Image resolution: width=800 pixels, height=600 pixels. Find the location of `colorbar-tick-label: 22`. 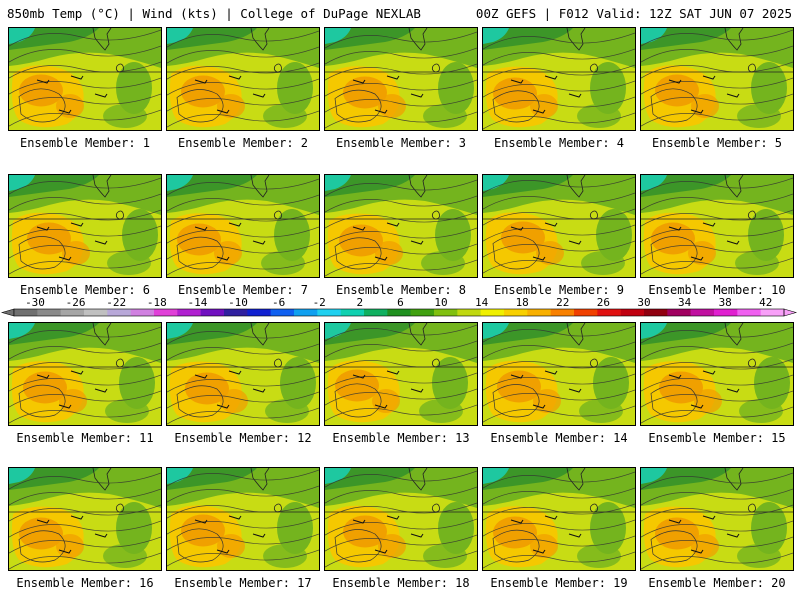

colorbar-tick-label: 22 is located at coordinates (563, 302).